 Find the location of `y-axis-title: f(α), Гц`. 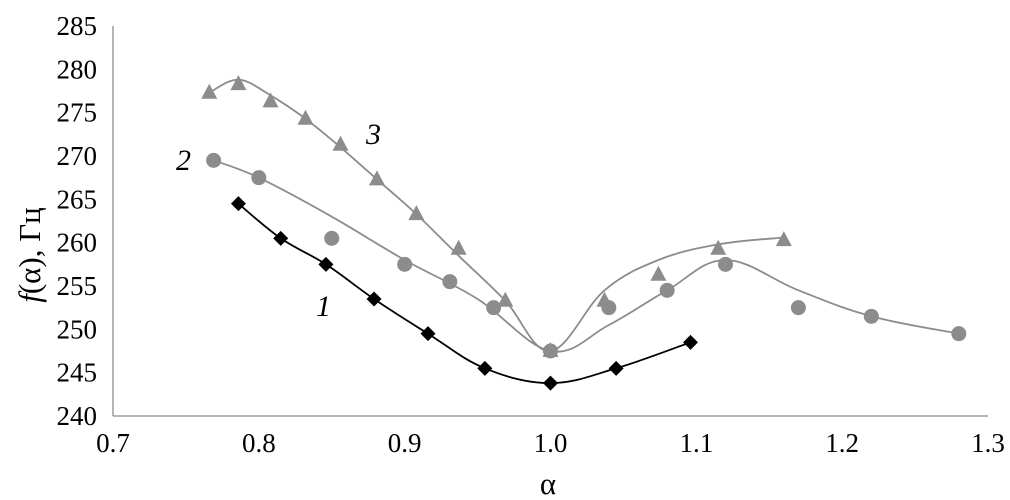

y-axis-title: f(α), Гц is located at coordinates (29, 255).